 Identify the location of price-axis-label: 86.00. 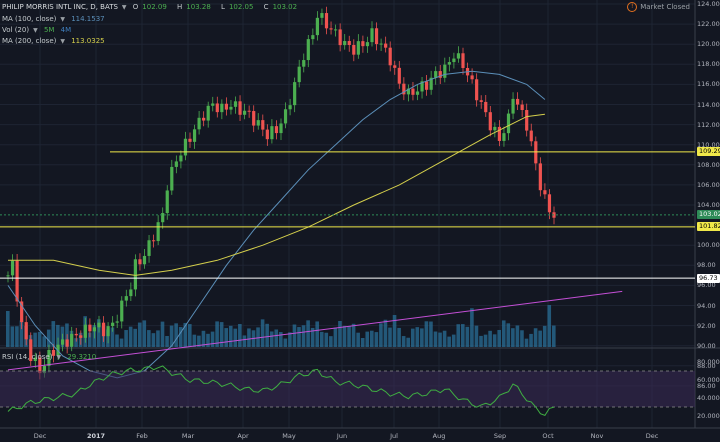
(706, 385).